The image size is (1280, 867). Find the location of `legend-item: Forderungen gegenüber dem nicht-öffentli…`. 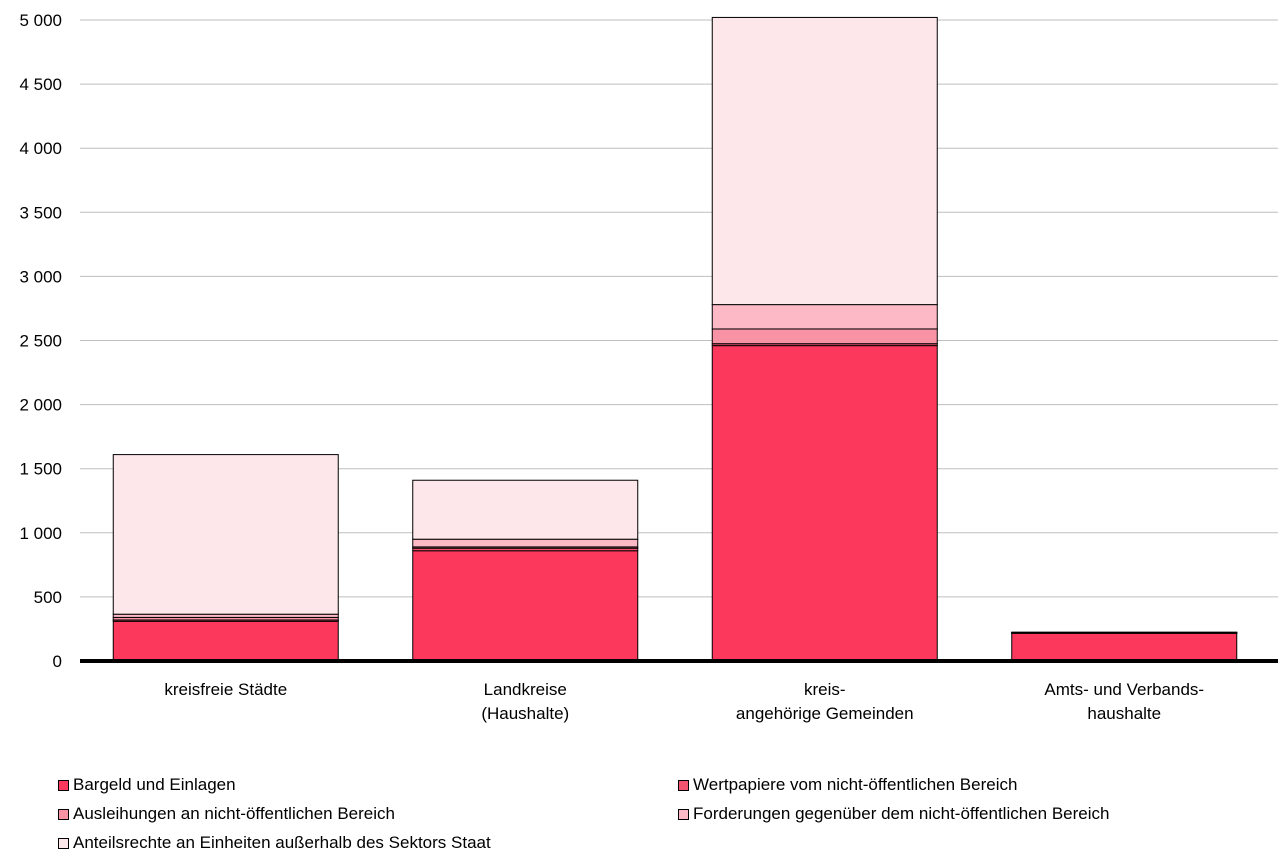

legend-item: Forderungen gegenüber dem nicht-öffentli… is located at coordinates (893, 814).